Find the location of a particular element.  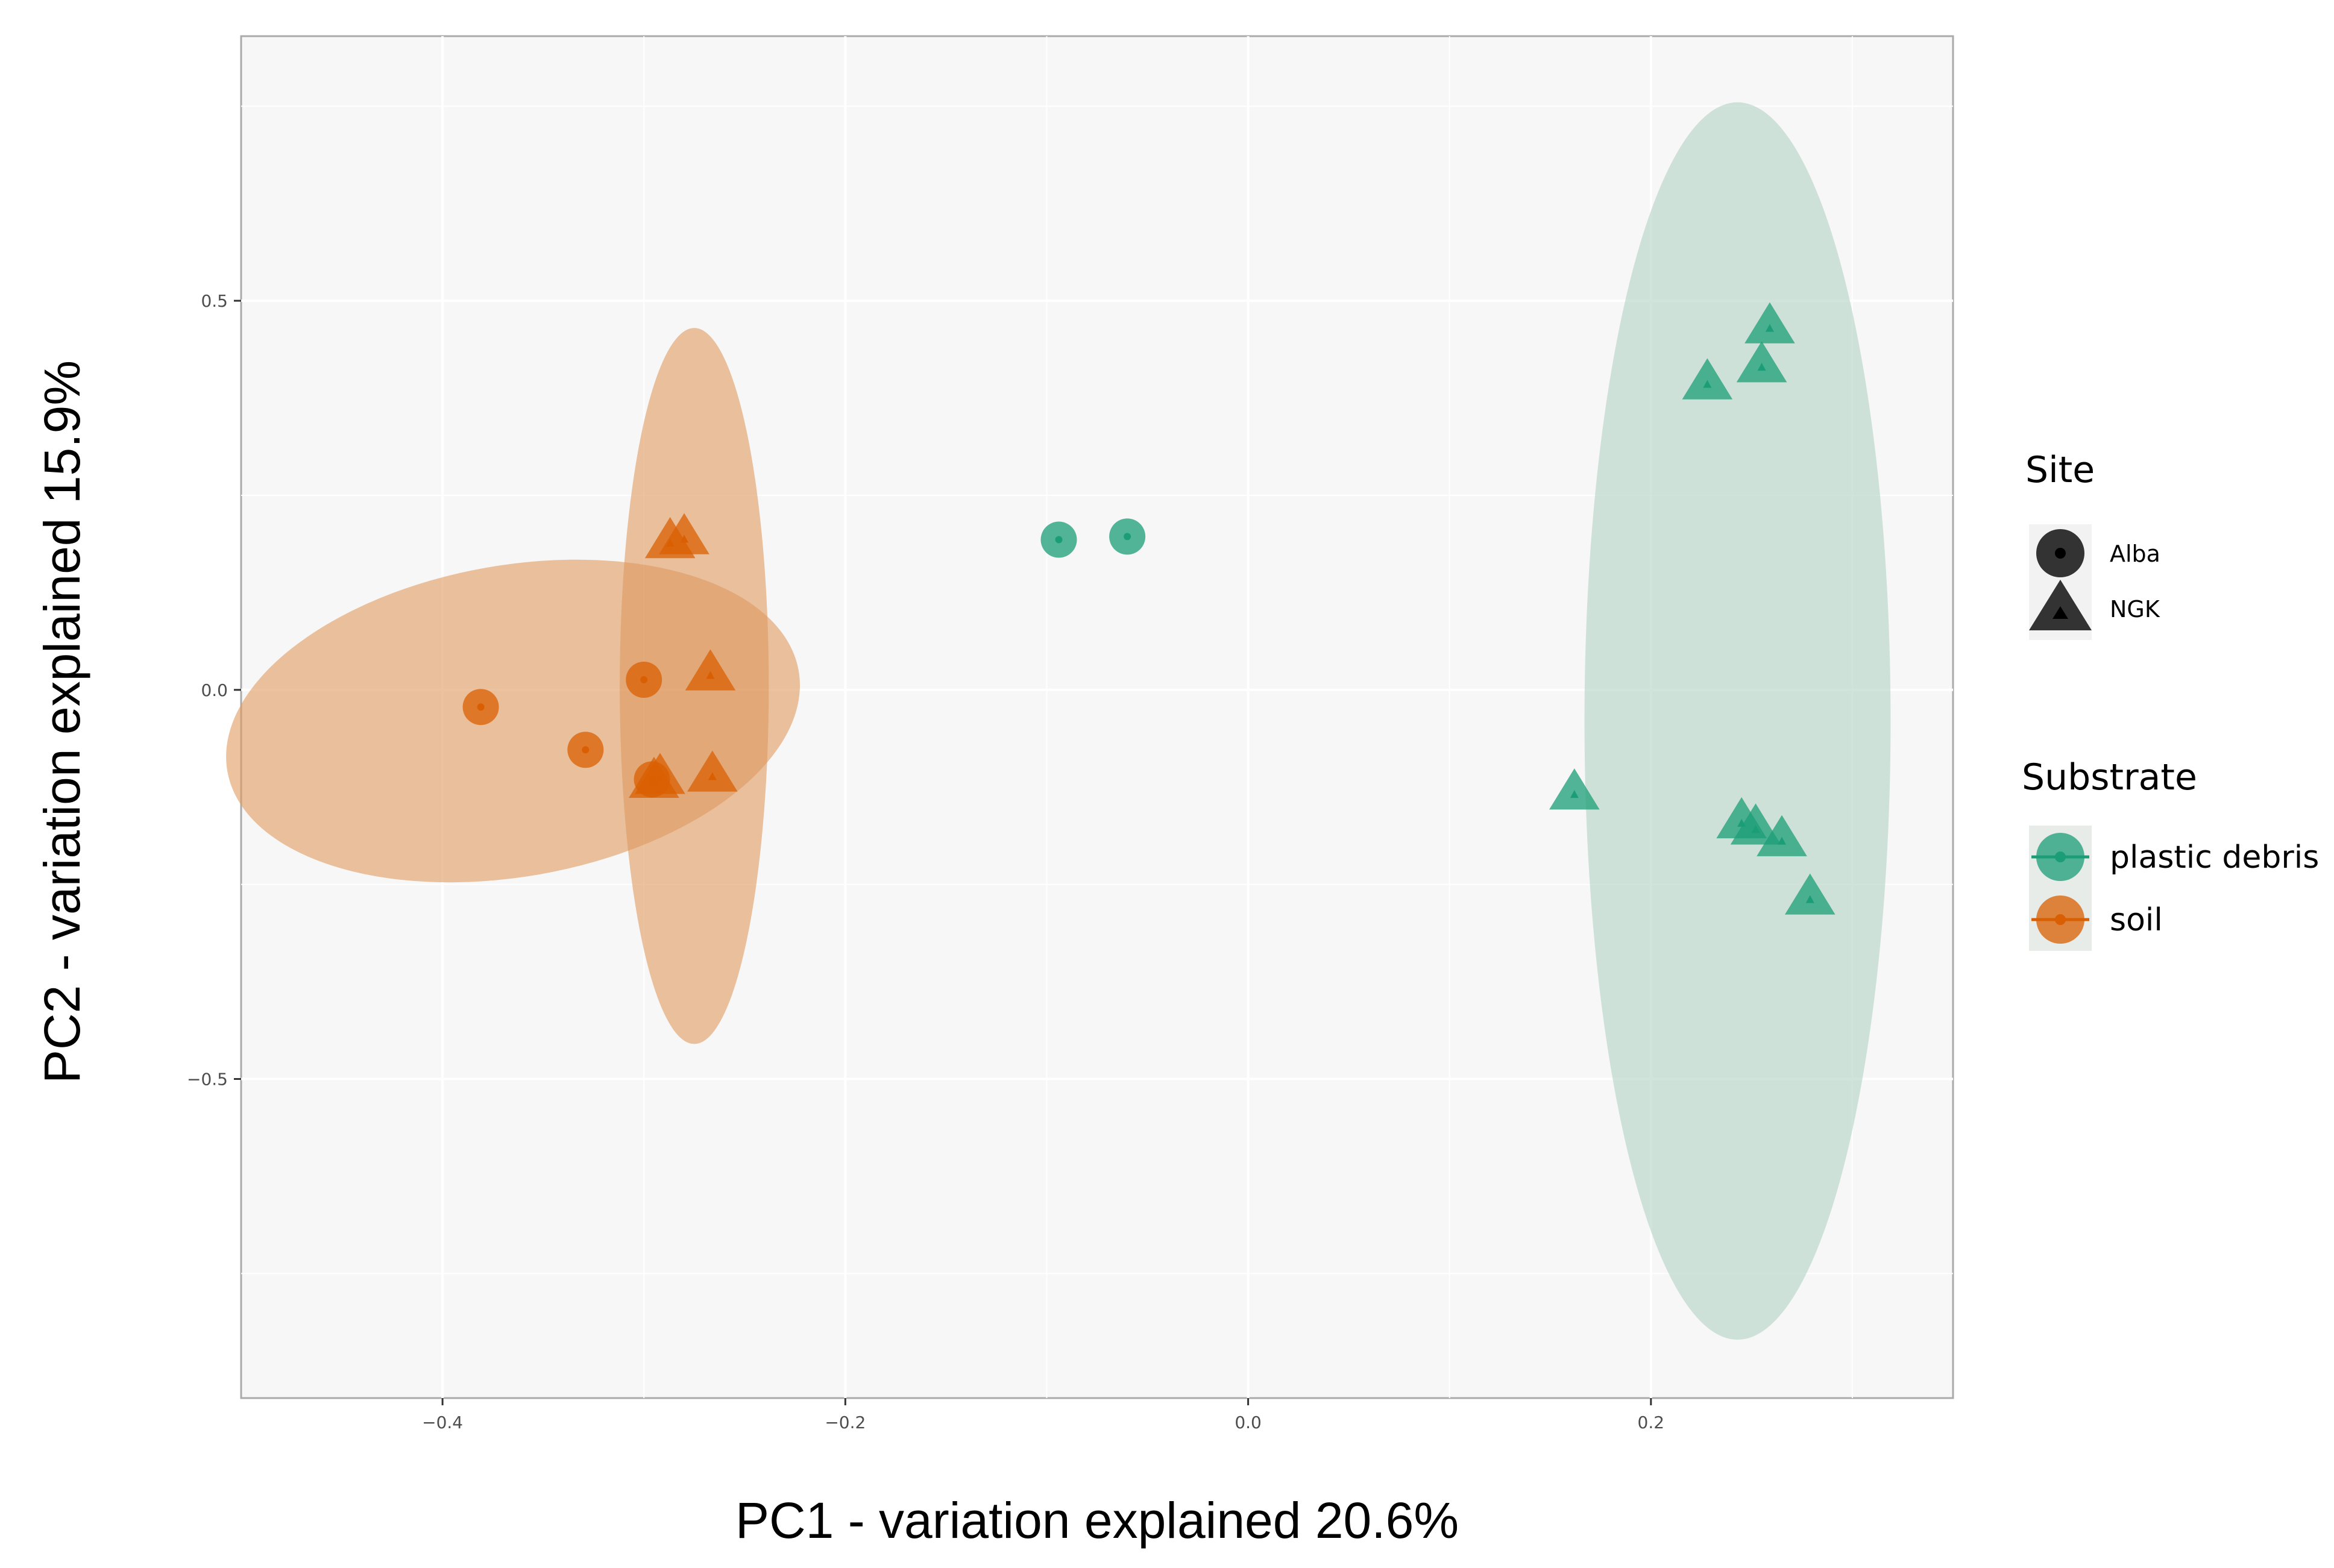

x-tick-label: 0.0 is located at coordinates (1248, 1422).